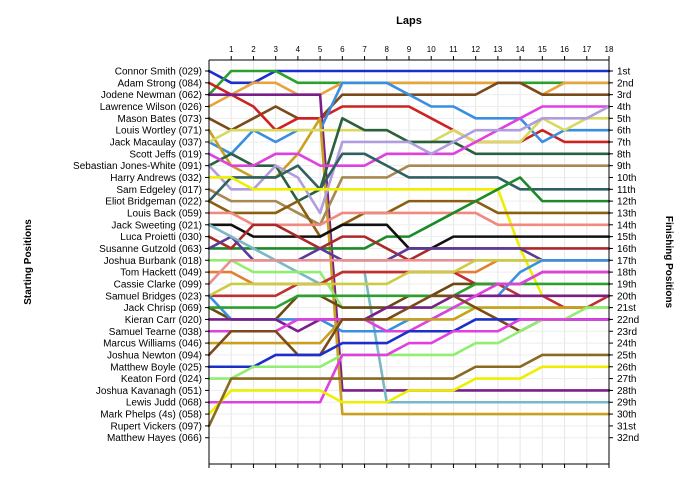 Image resolution: width=700 pixels, height=480 pixels. What do you see at coordinates (625, 83) in the screenshot?
I see `finishing-label: 2nd` at bounding box center [625, 83].